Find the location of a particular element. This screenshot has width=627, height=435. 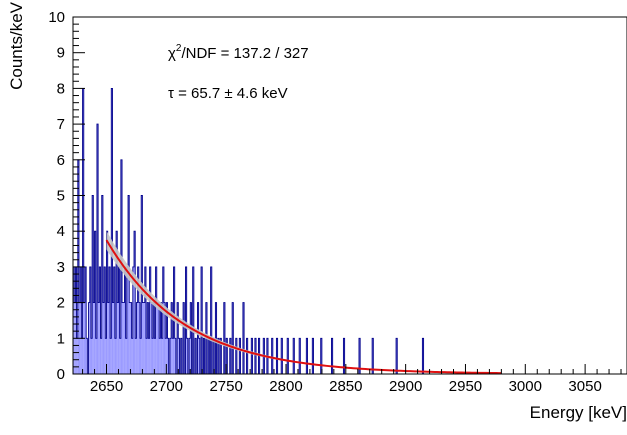

x-tick-label: 2700 is located at coordinates (166, 386).